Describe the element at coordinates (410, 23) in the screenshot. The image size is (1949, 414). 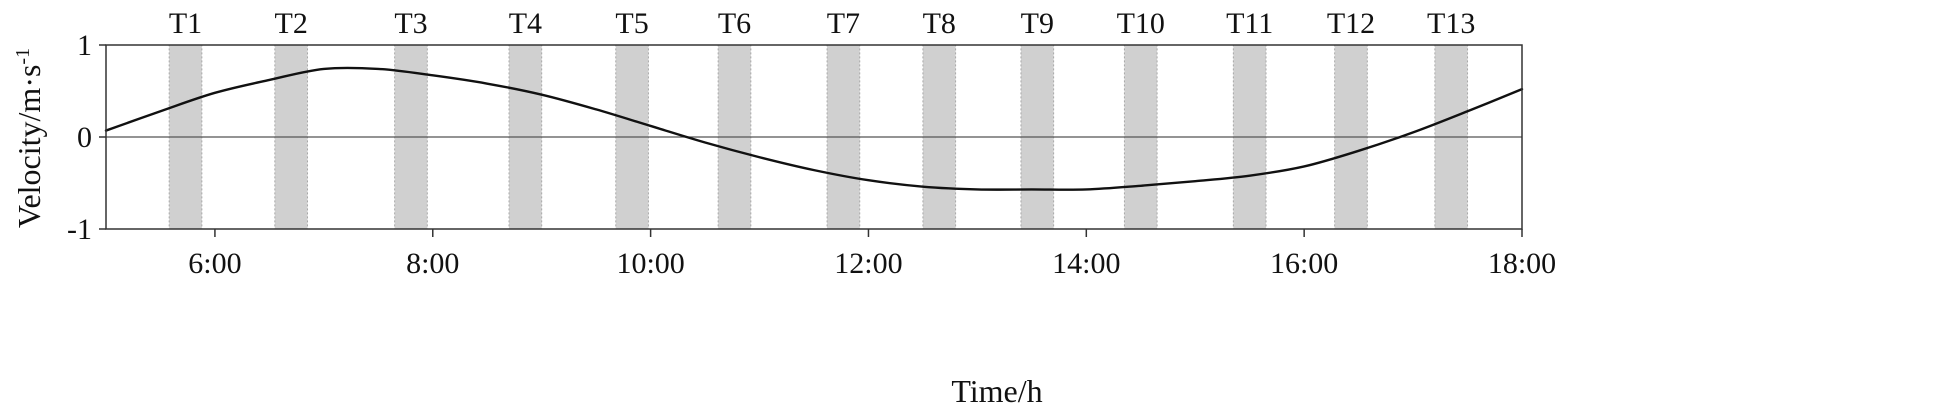
I see `band-label-t3: T3` at that location.